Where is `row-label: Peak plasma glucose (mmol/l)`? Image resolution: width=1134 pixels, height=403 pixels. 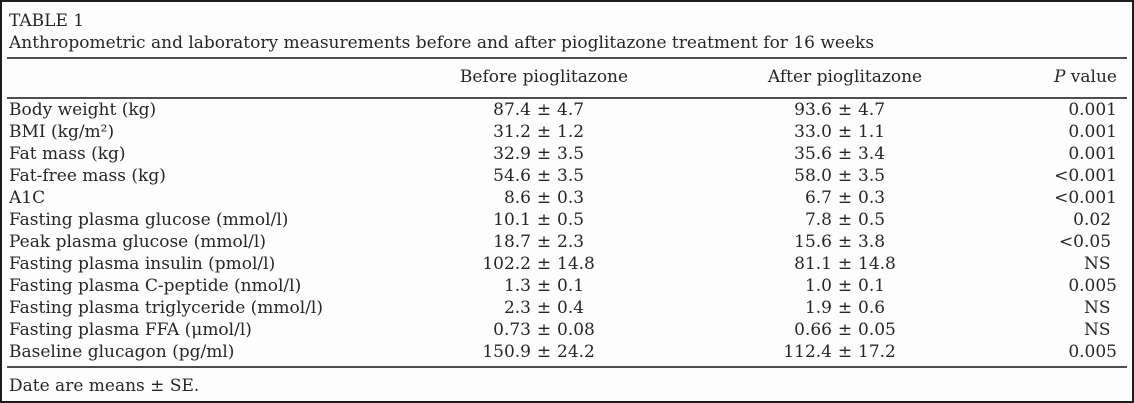
row-label: Peak plasma glucose (mmol/l) is located at coordinates (137, 242).